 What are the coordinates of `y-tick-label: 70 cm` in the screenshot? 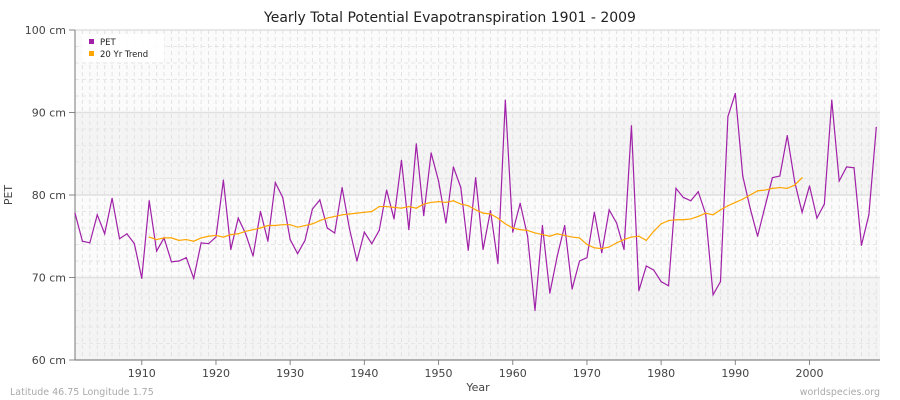 It's located at (49, 278).